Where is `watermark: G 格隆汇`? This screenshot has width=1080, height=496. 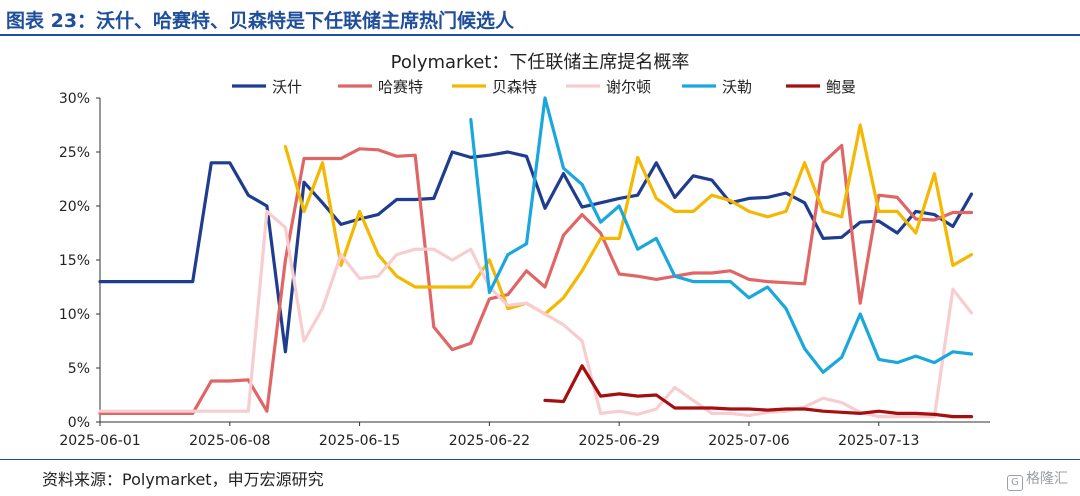
watermark: G 格隆汇 is located at coordinates (1037, 479).